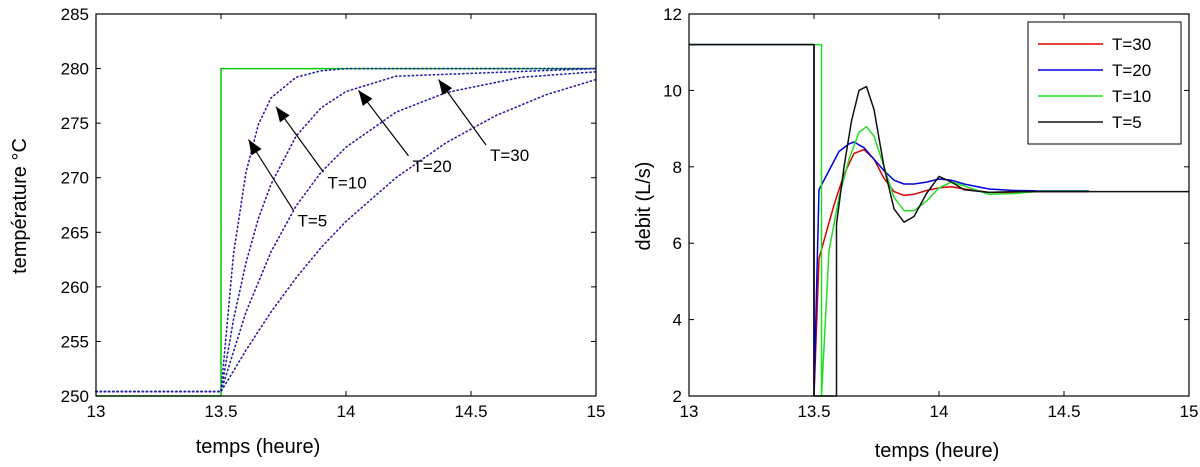  I want to click on legend-label: T=20, so click(1131, 70).